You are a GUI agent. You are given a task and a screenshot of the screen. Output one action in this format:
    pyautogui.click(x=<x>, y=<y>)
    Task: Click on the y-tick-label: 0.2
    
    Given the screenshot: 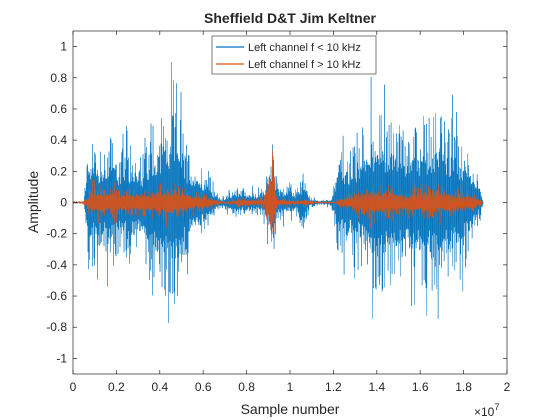 What is the action you would take?
    pyautogui.click(x=58, y=171)
    